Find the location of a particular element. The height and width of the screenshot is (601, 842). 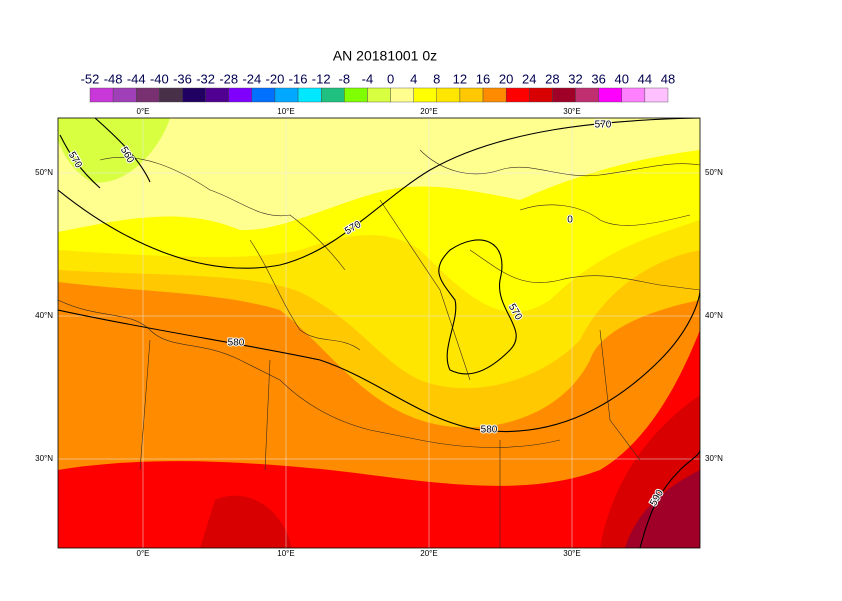

colorbar-label: 36 is located at coordinates (598, 78).